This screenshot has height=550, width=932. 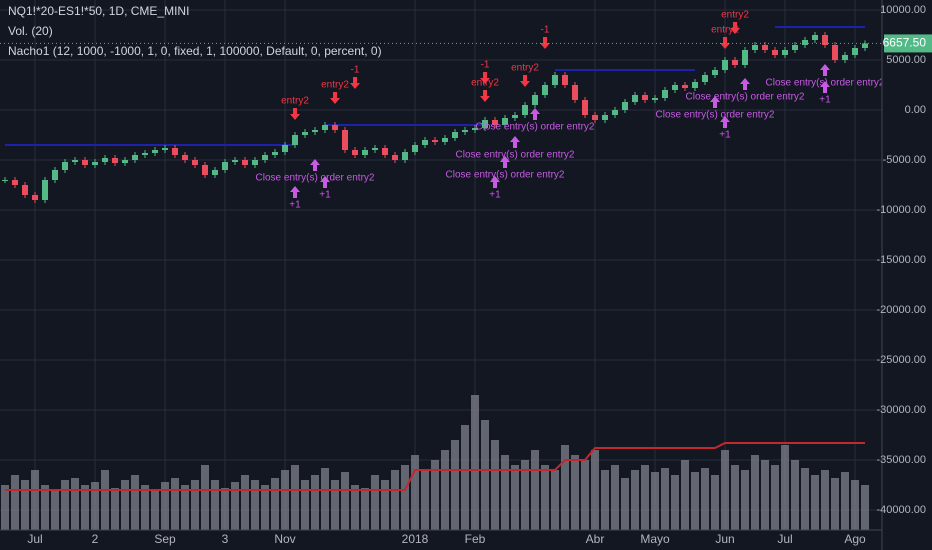 What do you see at coordinates (495, 195) in the screenshot?
I see `annotation-label: +1` at bounding box center [495, 195].